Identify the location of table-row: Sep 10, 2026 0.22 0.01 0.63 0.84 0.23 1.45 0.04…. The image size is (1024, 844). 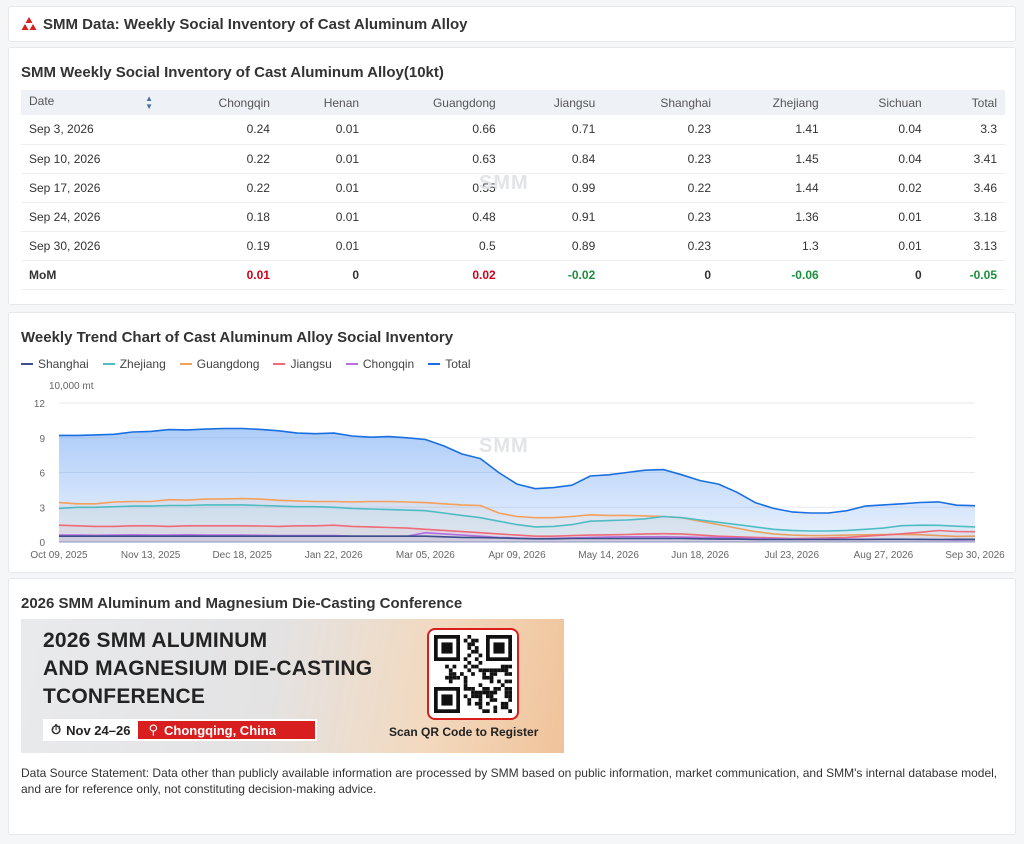
(513, 159).